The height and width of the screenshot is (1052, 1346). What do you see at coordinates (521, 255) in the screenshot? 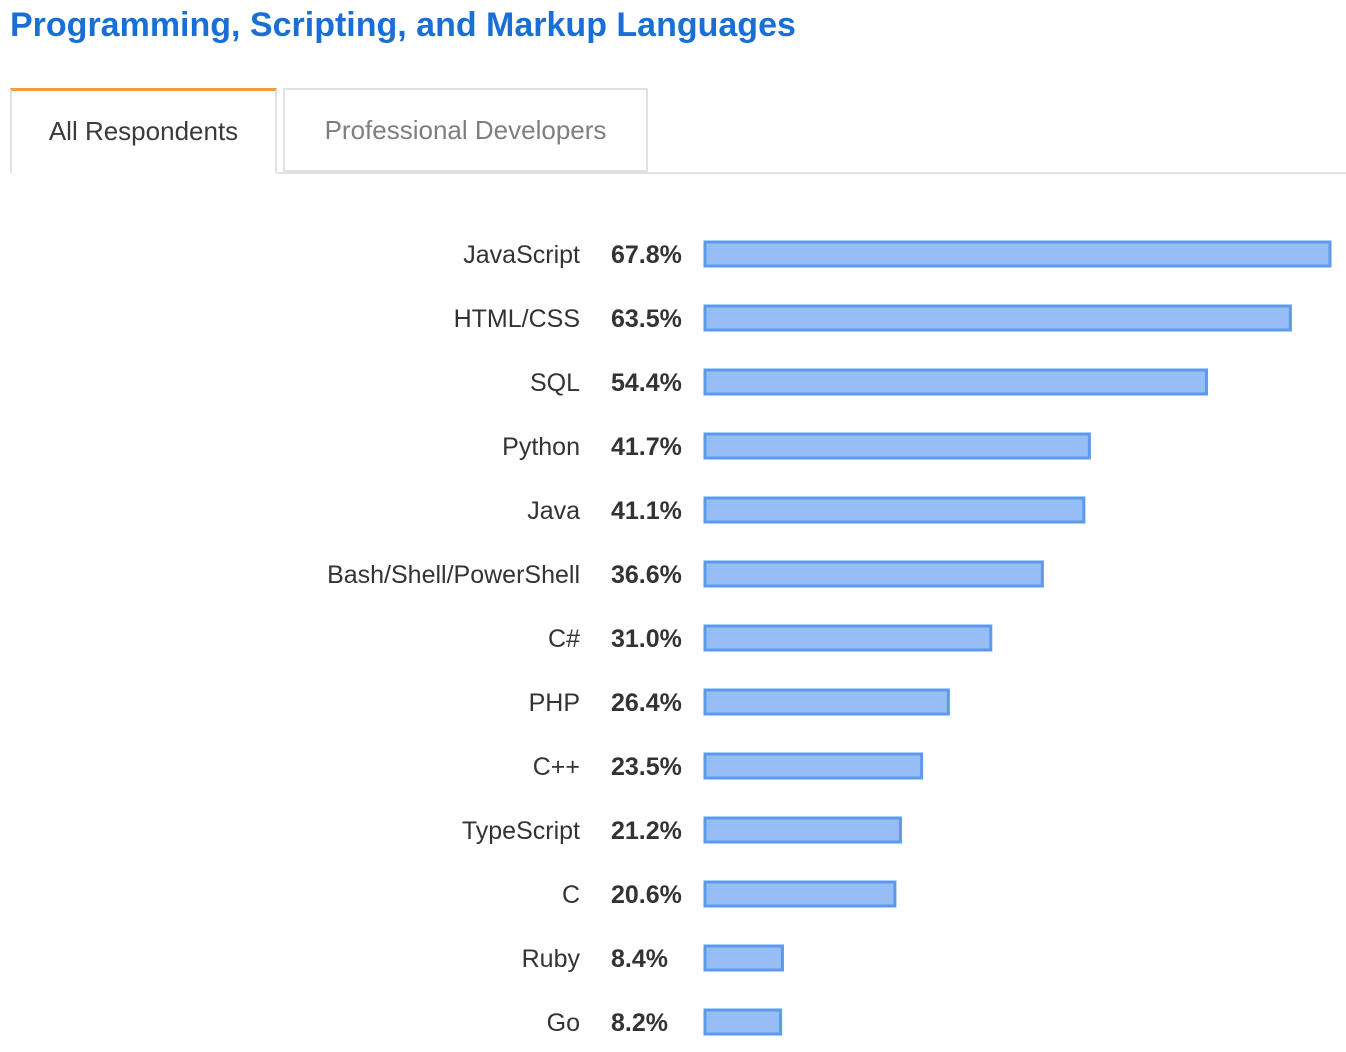
I see `category-label: JavaScript` at bounding box center [521, 255].